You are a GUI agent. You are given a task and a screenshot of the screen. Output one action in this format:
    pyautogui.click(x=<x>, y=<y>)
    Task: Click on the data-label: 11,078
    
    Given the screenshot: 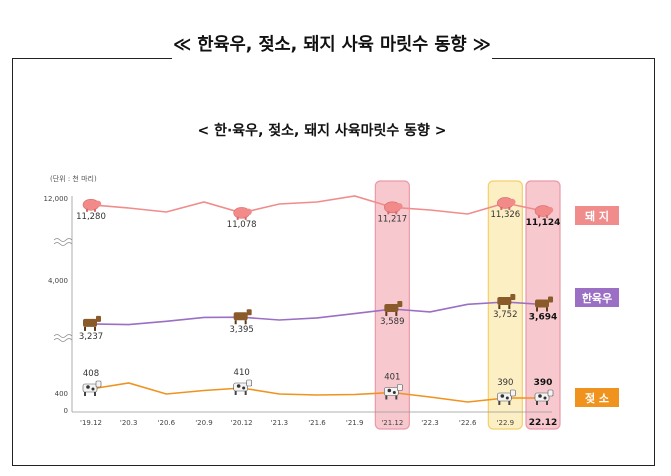 What is the action you would take?
    pyautogui.click(x=242, y=225)
    